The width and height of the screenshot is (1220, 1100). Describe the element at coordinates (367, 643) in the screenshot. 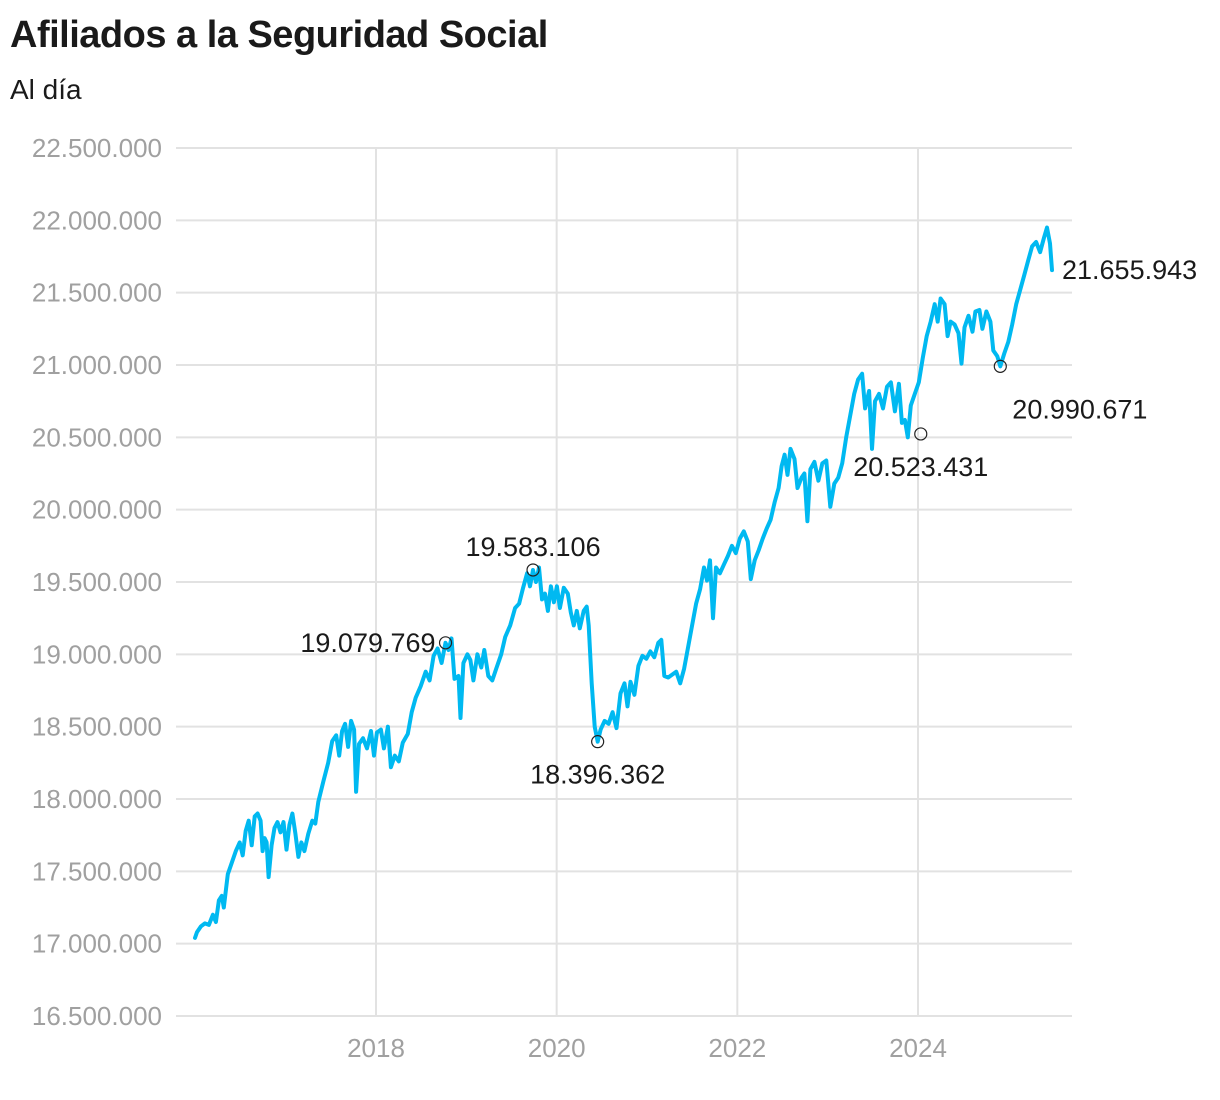

I see `annotation-label: 19.079.769` at that location.